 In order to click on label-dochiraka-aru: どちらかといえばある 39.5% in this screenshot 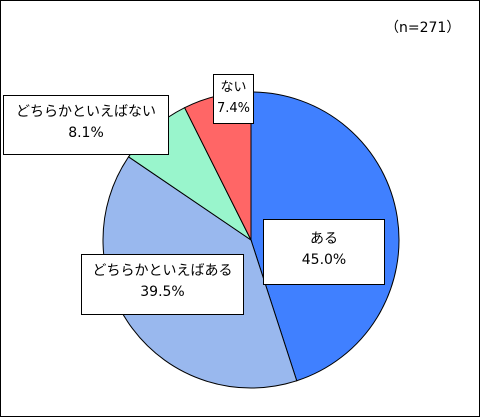, I will do `click(162, 284)`.